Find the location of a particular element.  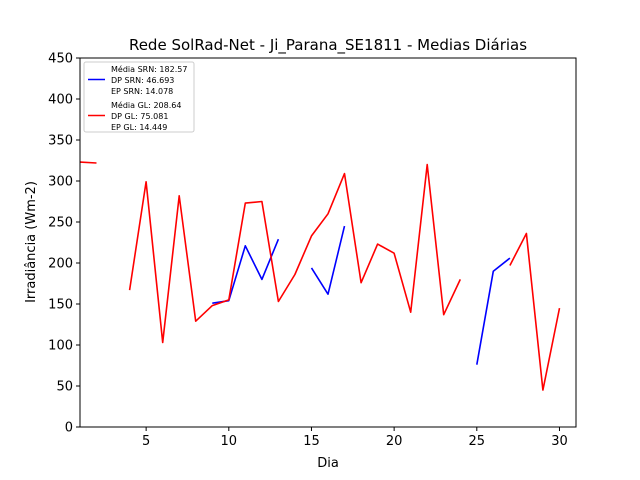

y-tick-label: 200 is located at coordinates (60, 264).